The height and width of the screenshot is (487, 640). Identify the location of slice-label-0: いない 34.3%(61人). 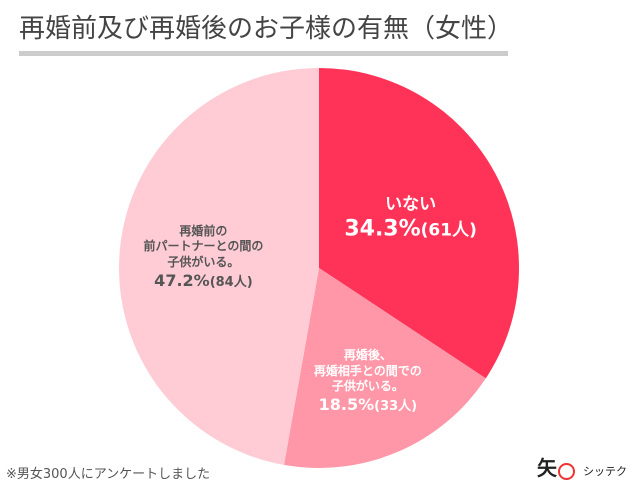
(410, 218).